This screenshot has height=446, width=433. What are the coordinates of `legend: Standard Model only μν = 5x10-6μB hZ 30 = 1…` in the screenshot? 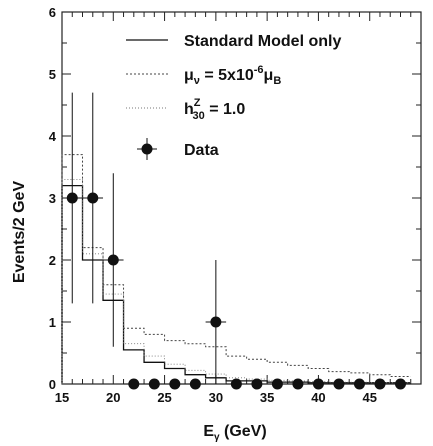 It's located at (233, 96).